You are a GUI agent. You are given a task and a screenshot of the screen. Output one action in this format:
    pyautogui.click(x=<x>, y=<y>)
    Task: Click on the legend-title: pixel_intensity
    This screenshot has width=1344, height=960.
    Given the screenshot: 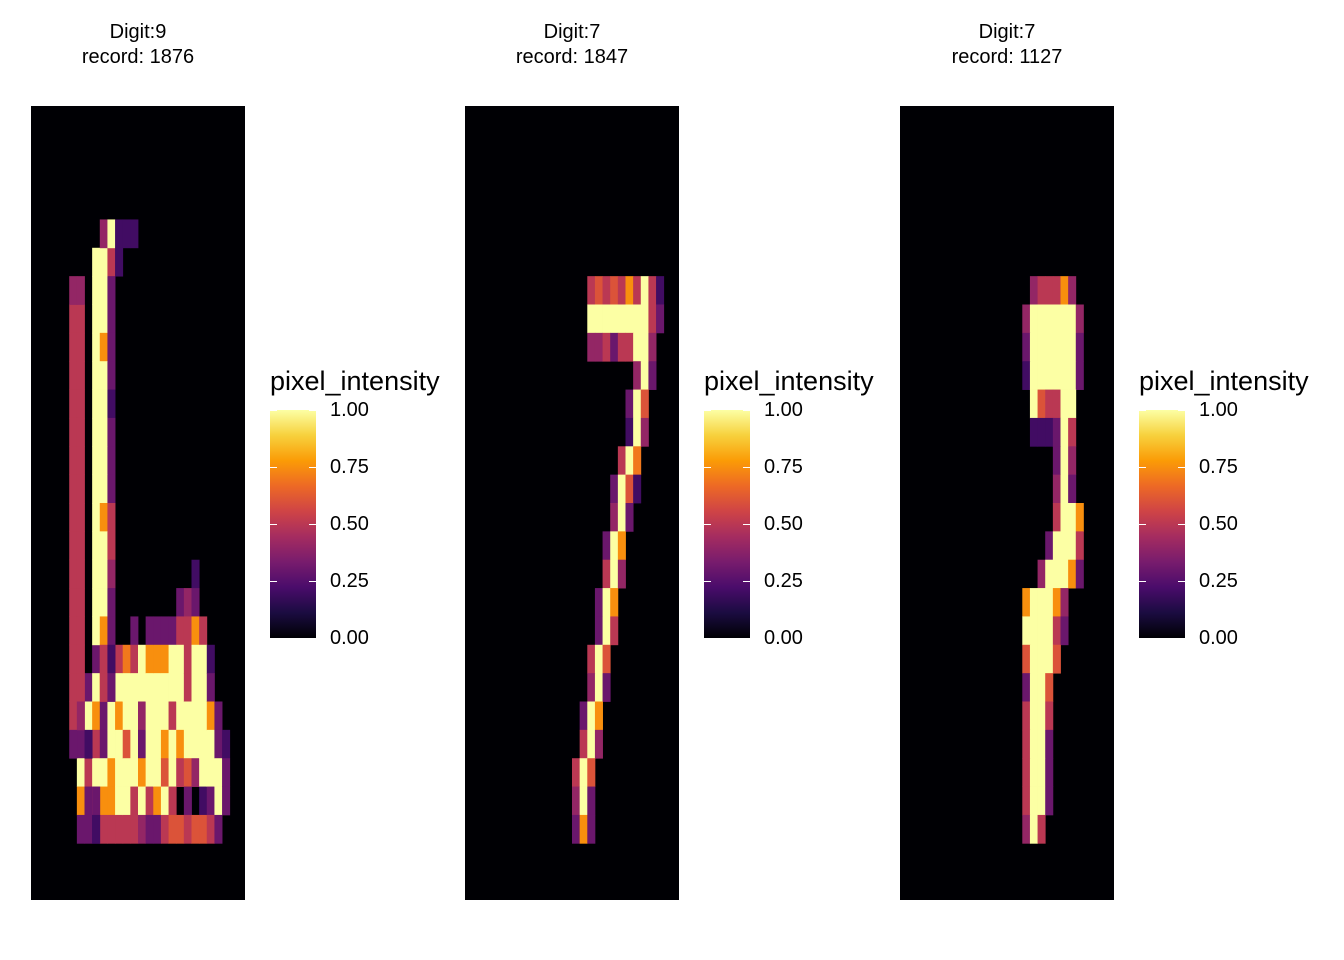 What is the action you would take?
    pyautogui.click(x=789, y=381)
    